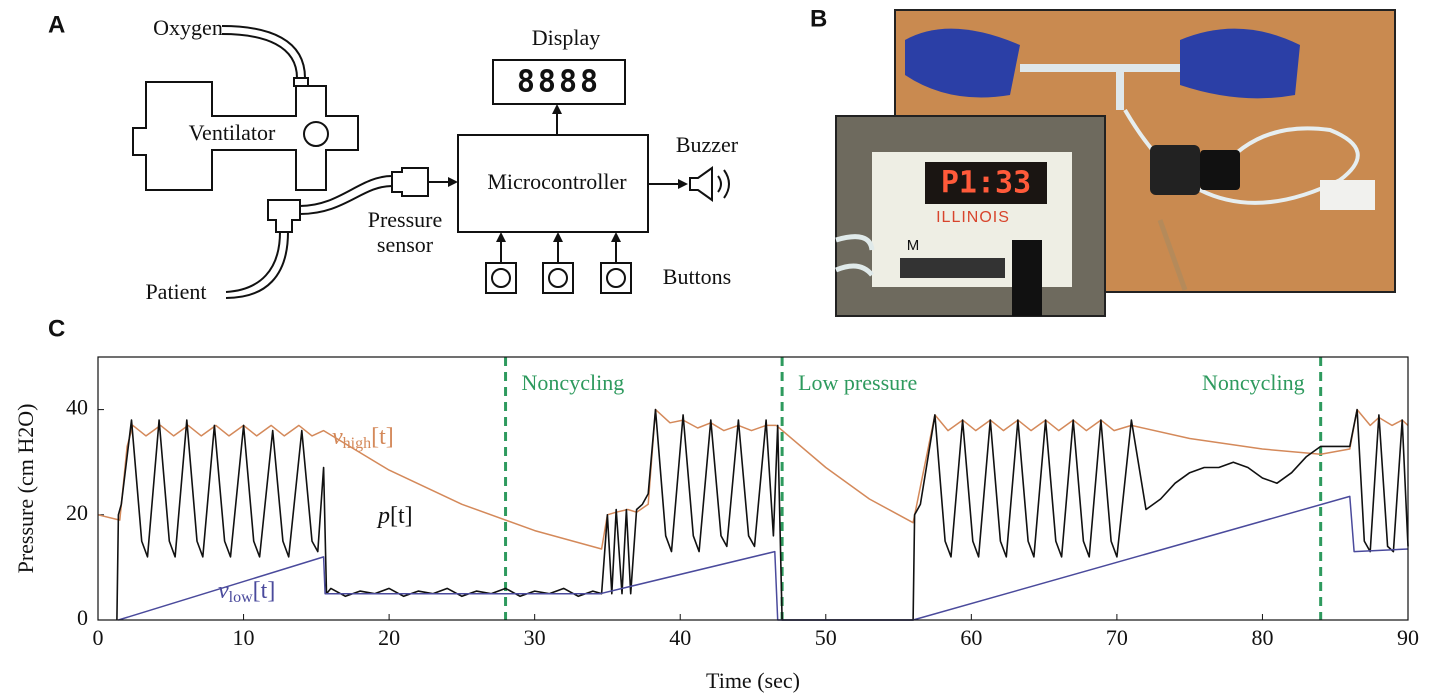 The height and width of the screenshot is (696, 1430). What do you see at coordinates (709, 184) in the screenshot?
I see `buzzer` at bounding box center [709, 184].